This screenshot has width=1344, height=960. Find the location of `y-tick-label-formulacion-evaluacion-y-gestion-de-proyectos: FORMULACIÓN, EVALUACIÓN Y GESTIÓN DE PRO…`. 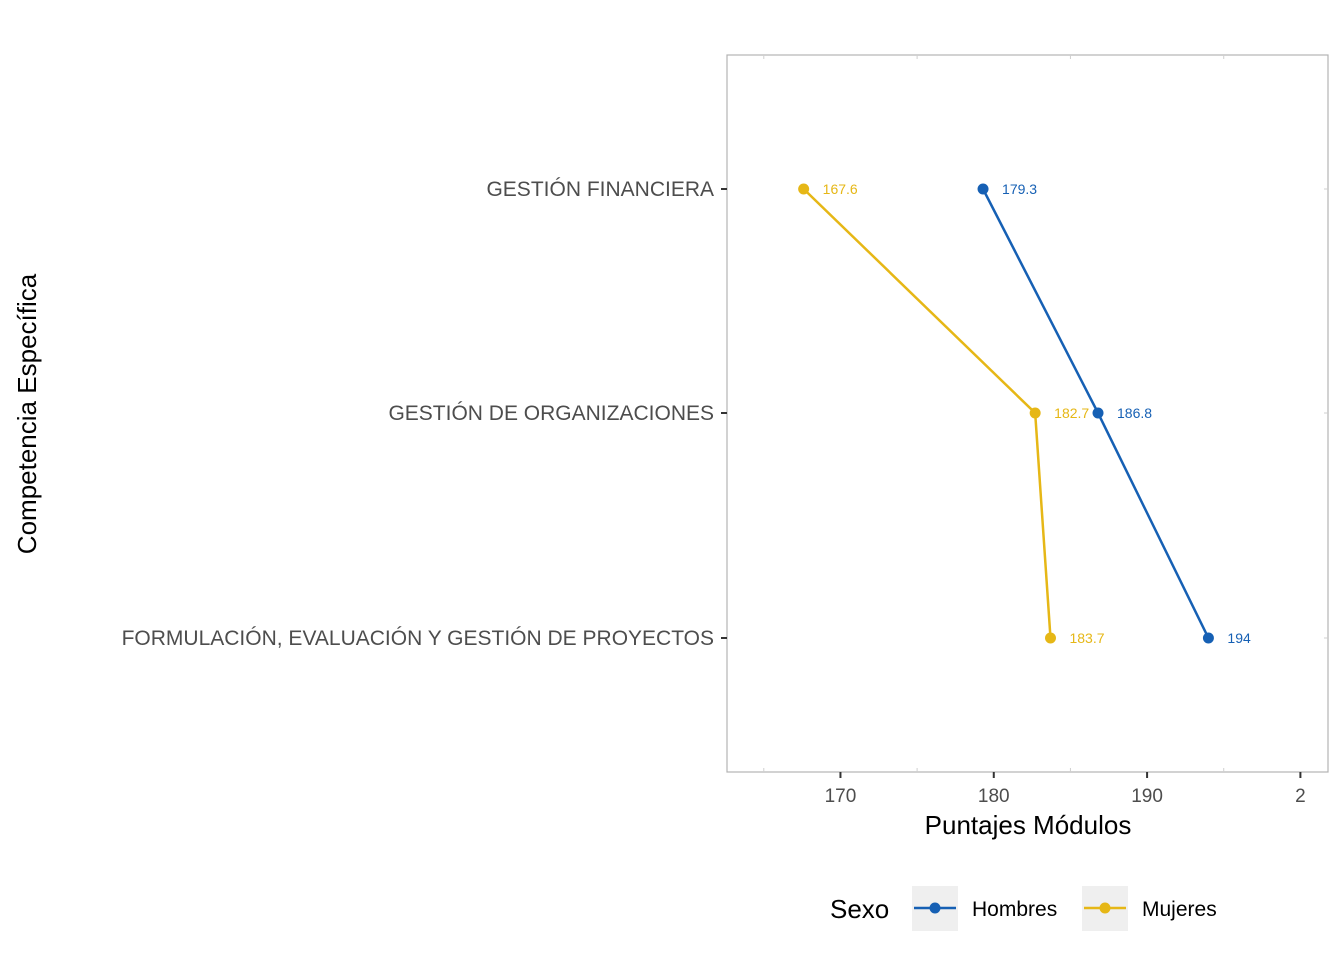

y-tick-label-formulacion-evaluacion-y-gestion-de-proyectos: FORMULACIÓN, EVALUACIÓN Y GESTIÓN DE PRO… is located at coordinates (418, 638).